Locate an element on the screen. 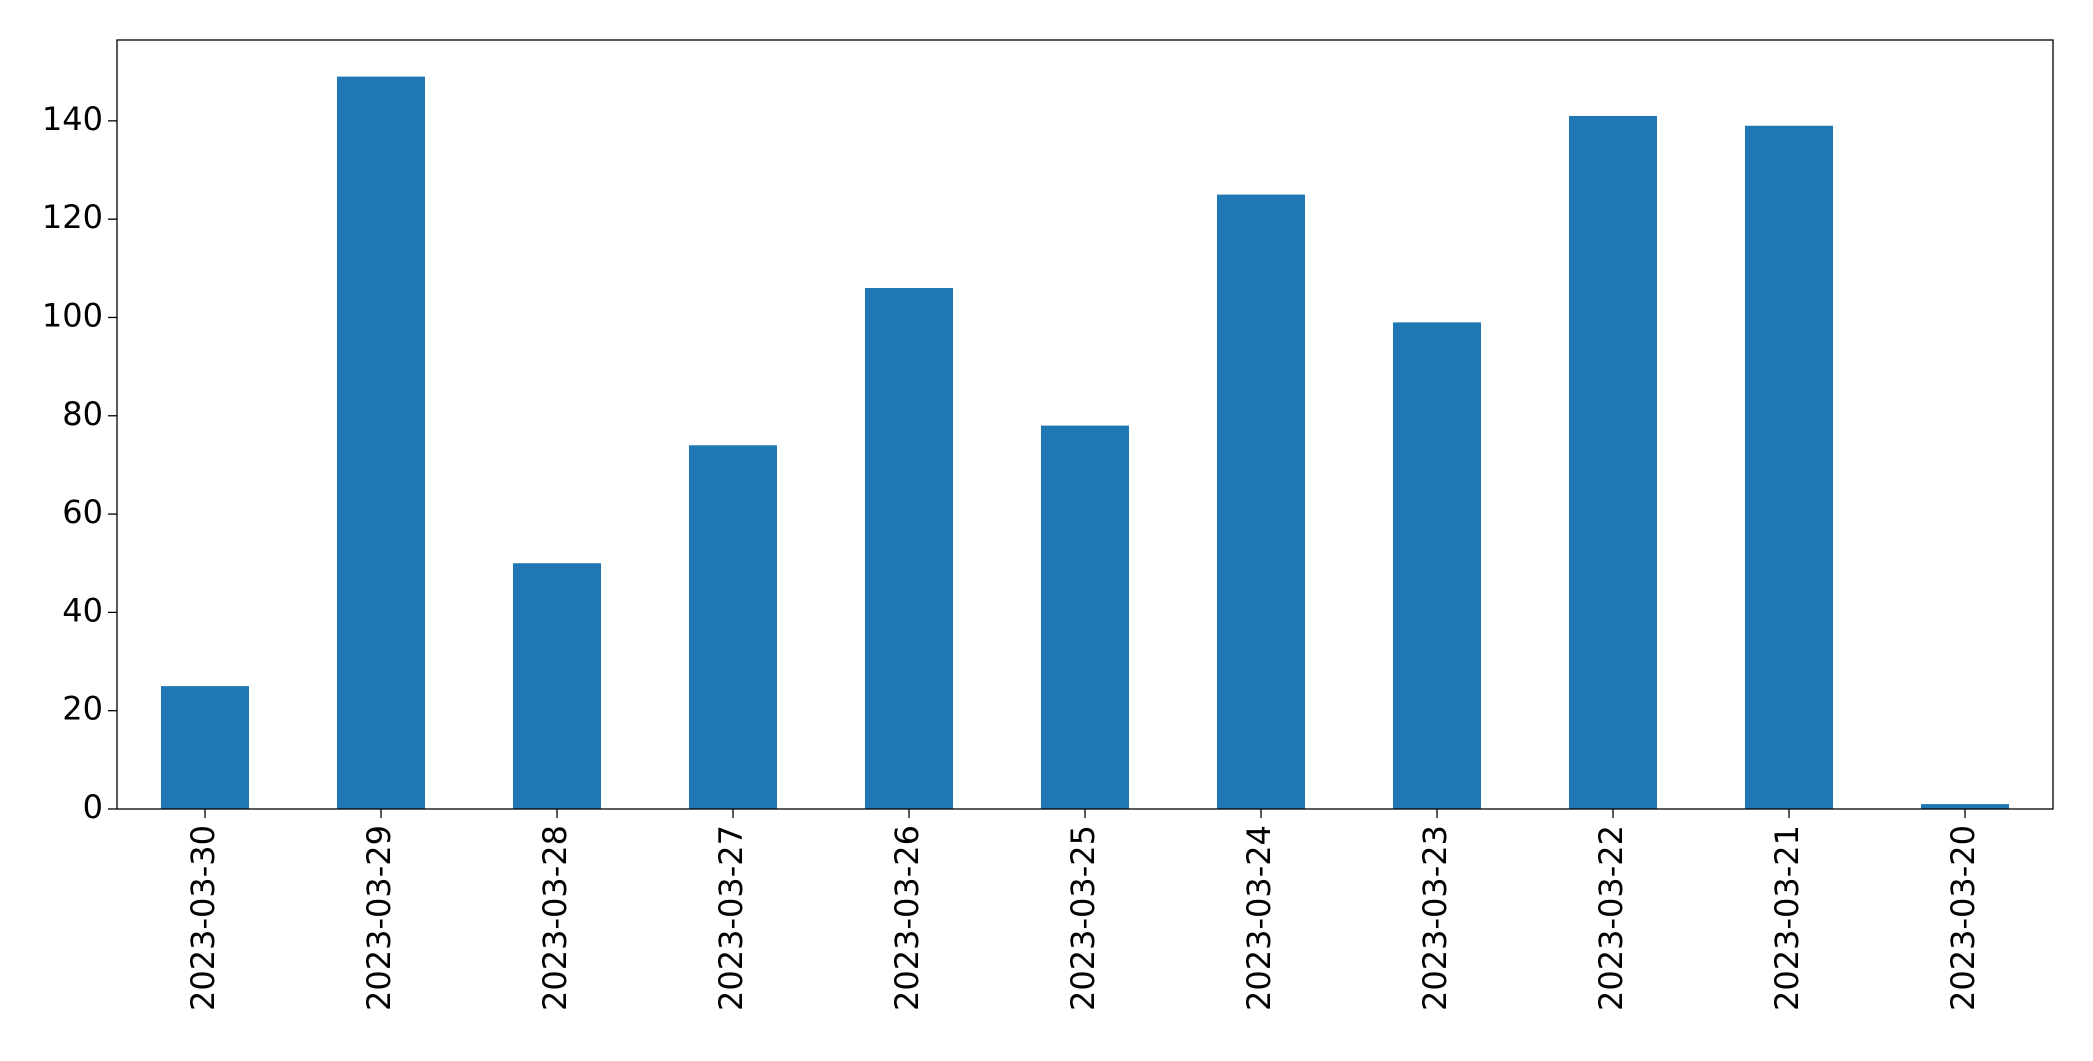 The height and width of the screenshot is (1061, 2093). x-tick-label: 2023-03-28 is located at coordinates (555, 918).